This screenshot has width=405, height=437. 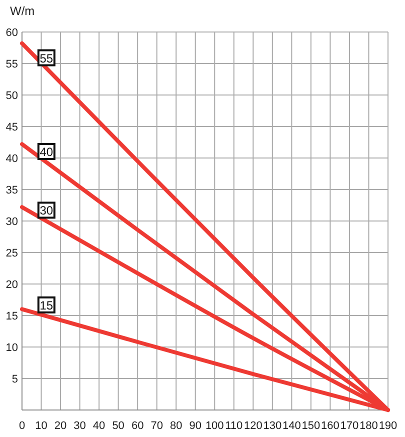 What do you see at coordinates (311, 426) in the screenshot?
I see `x-tick-label: 150` at bounding box center [311, 426].